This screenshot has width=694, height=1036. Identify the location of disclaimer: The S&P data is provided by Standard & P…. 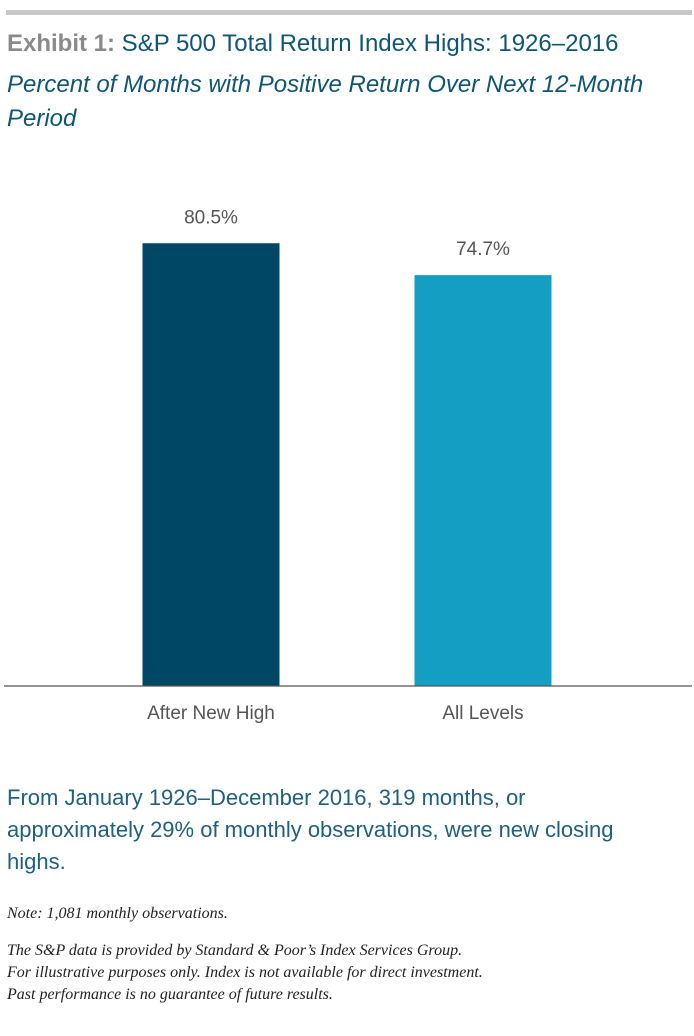
(347, 973).